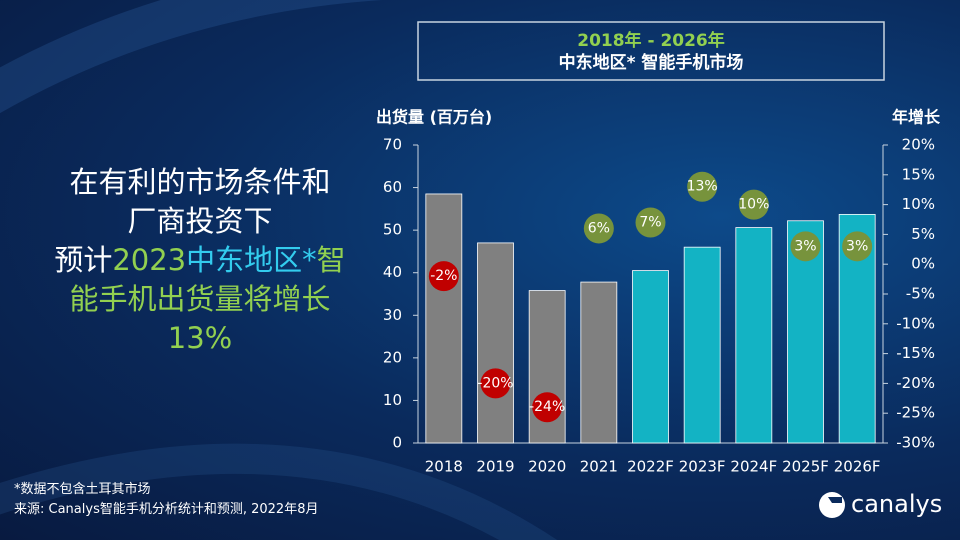 The width and height of the screenshot is (960, 540). I want to click on y-tick-label: 10, so click(392, 400).